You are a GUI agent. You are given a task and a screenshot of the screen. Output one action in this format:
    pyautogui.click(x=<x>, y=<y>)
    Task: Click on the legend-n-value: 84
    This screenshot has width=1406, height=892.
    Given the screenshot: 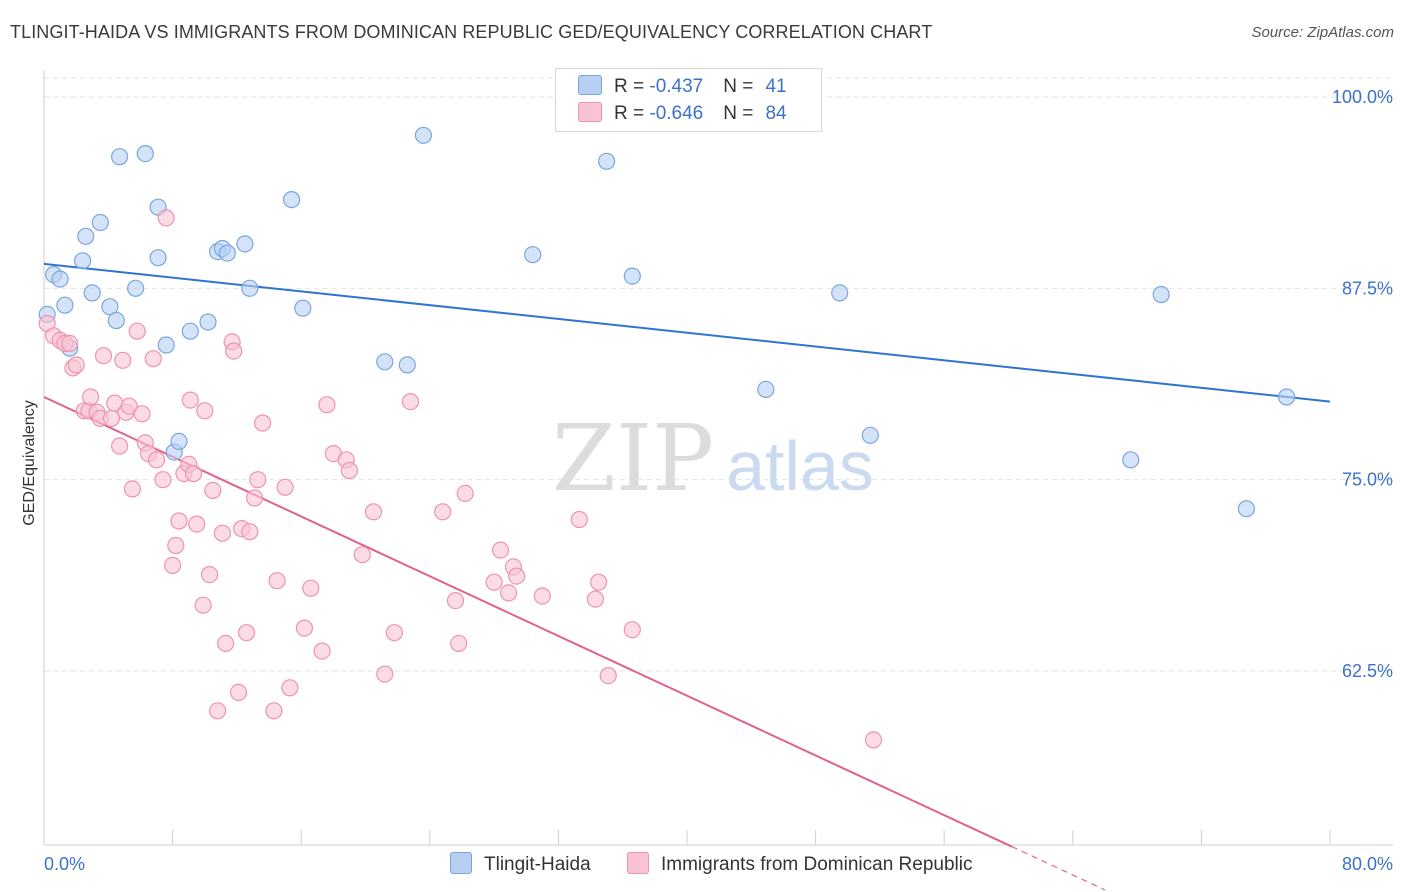 What is the action you would take?
    pyautogui.click(x=776, y=113)
    